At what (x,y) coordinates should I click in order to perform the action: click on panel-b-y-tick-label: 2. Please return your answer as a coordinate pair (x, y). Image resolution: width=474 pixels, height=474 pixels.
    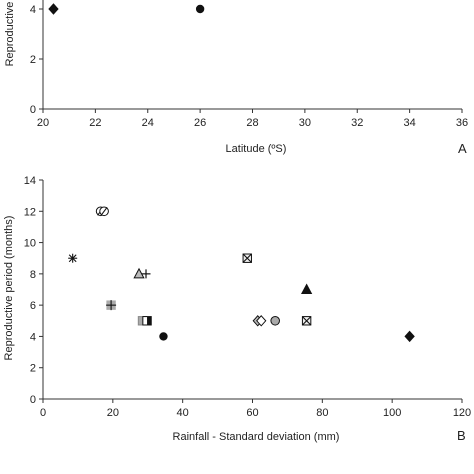
    Looking at the image, I should click on (33, 369).